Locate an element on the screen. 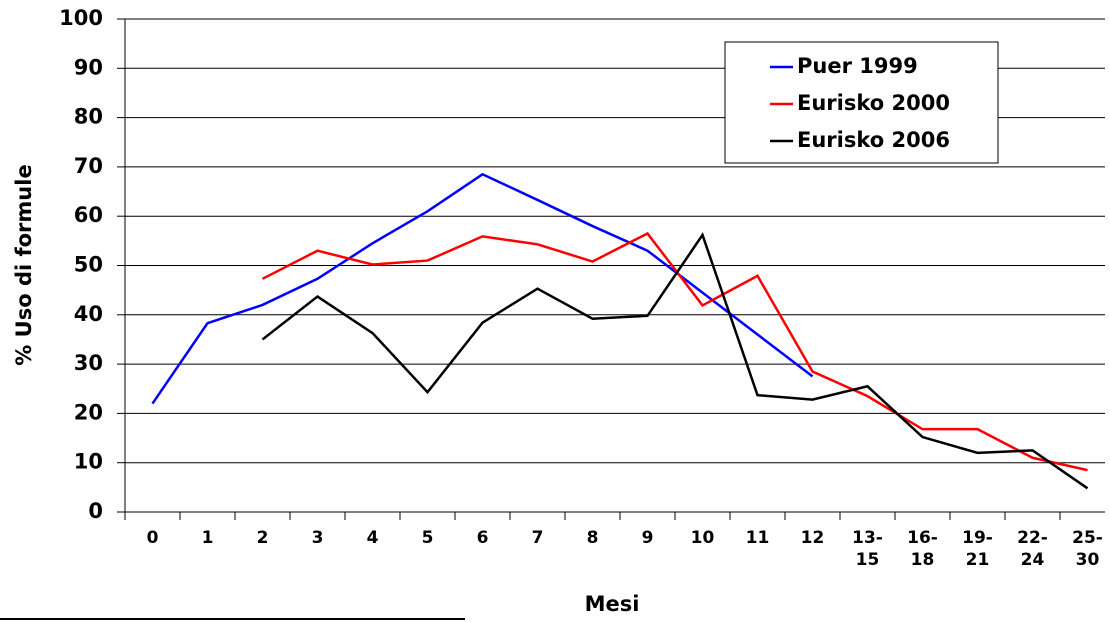  x-tick-label: 0 is located at coordinates (152, 538).